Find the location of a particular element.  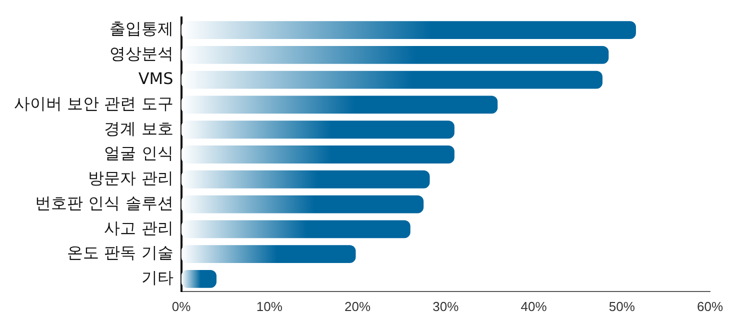

y-tick-label: 번호판 인식 솔루션 is located at coordinates (104, 202).